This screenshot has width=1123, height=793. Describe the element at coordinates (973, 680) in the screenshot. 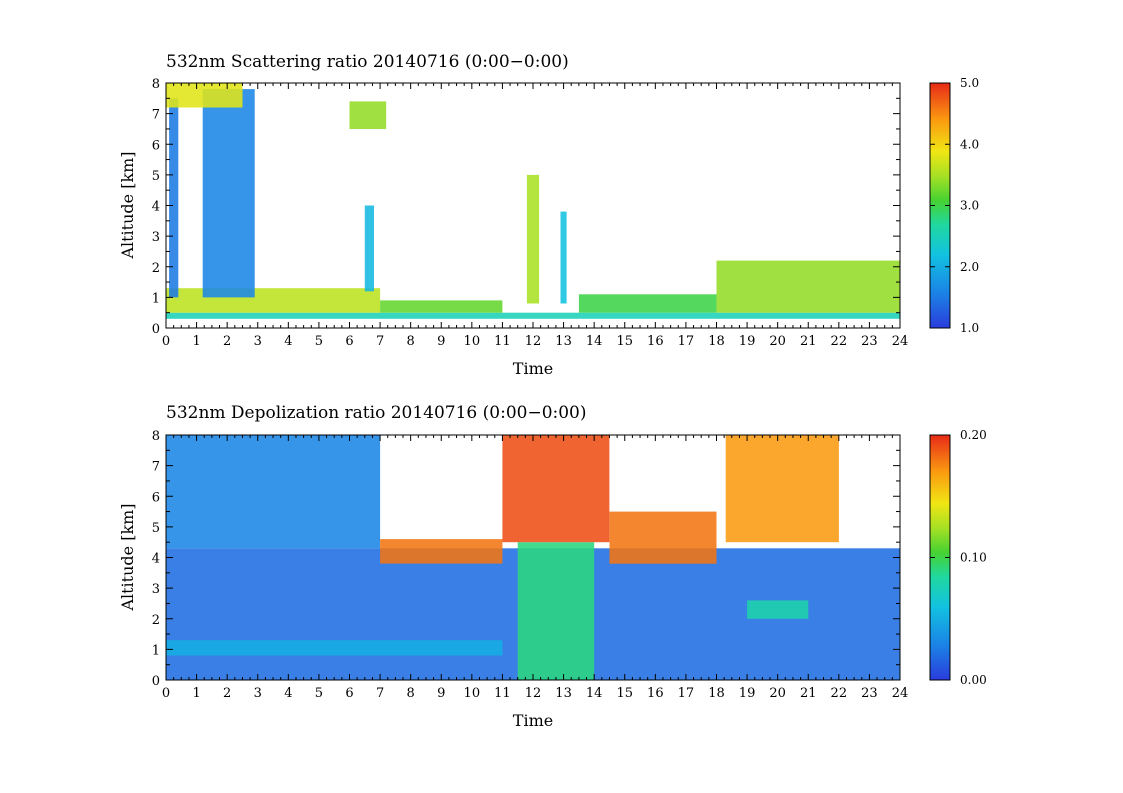

I see `colorbar-tick-label: 0.00` at that location.